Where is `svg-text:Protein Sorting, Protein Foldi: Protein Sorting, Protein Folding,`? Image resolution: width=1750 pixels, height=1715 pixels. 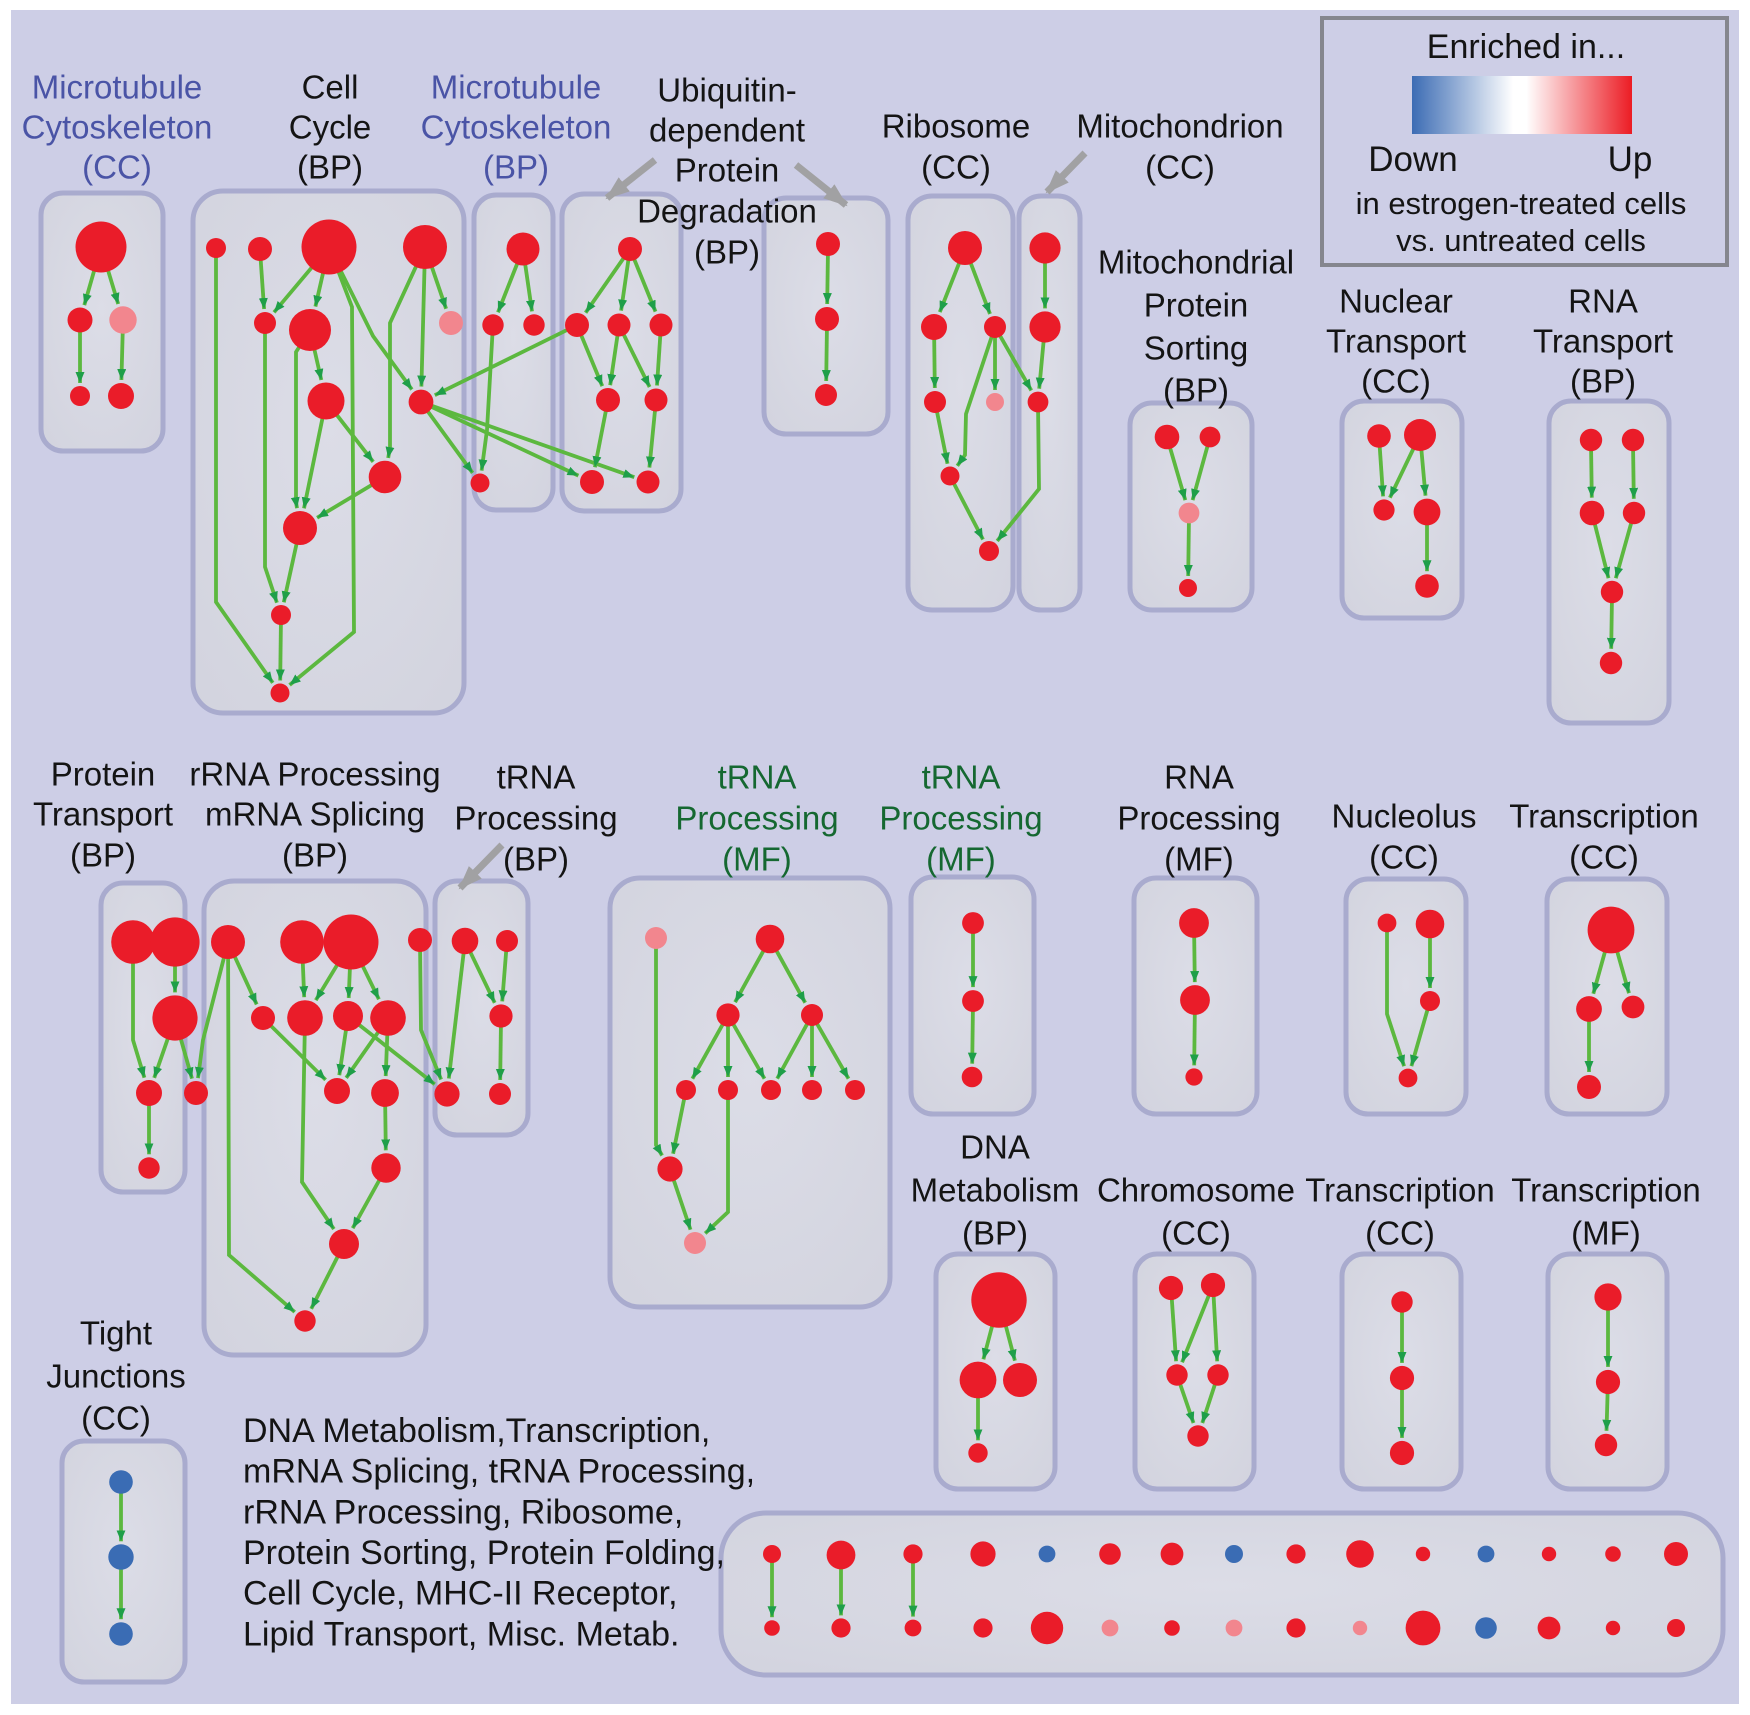 svg-text:Protein Sorting, Protein Foldi: Protein Sorting, Protein Folding, is located at coordinates (484, 1553).